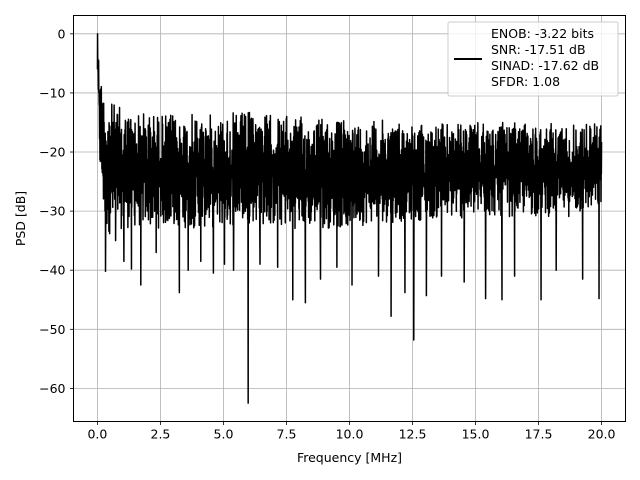 This screenshot has width=640, height=480. I want to click on y-tick-label: 0, so click(62, 33).